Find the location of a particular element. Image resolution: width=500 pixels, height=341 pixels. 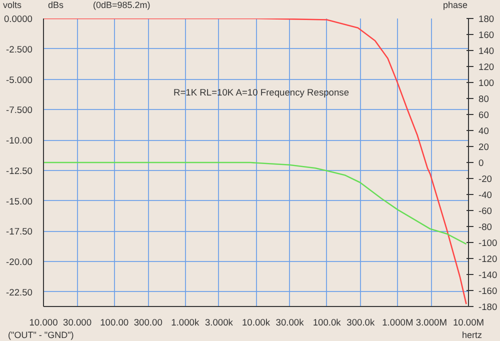

y2-tick-label: -120 is located at coordinates (488, 259).